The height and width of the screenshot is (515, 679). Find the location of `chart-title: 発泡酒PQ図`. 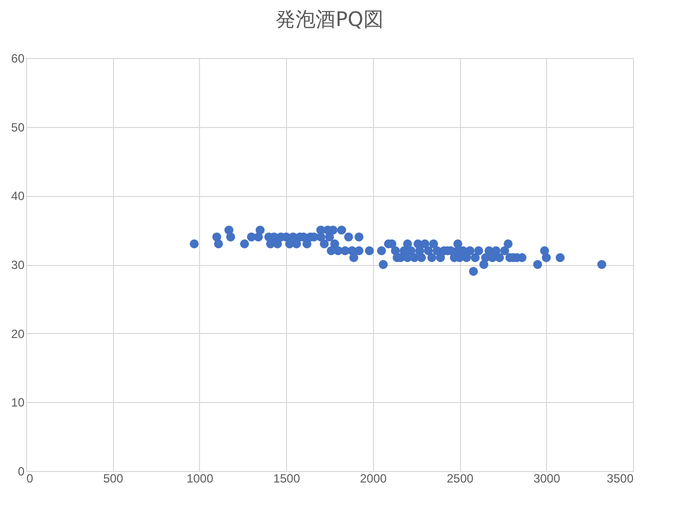

chart-title: 発泡酒PQ図 is located at coordinates (330, 19).